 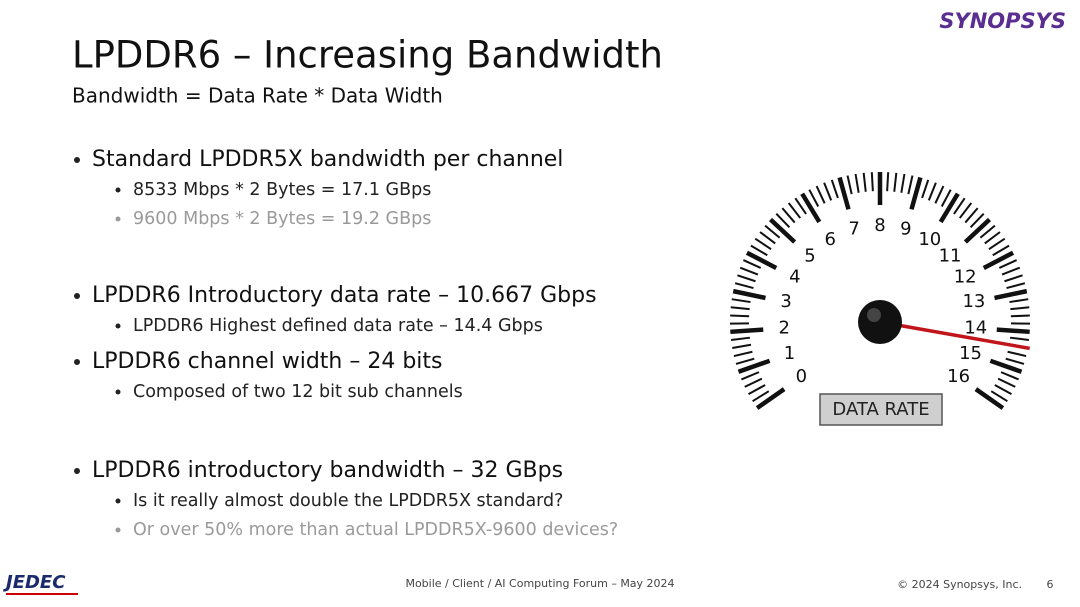 I want to click on sub-bullet-text: 9600 Mbps * 2 Bytes = 19.2 GBps, so click(x=282, y=219).